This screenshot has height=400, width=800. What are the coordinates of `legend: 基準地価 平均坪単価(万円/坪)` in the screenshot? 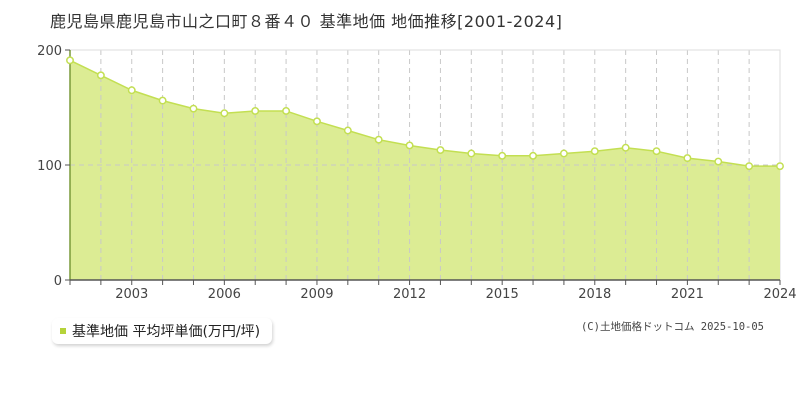 It's located at (162, 331).